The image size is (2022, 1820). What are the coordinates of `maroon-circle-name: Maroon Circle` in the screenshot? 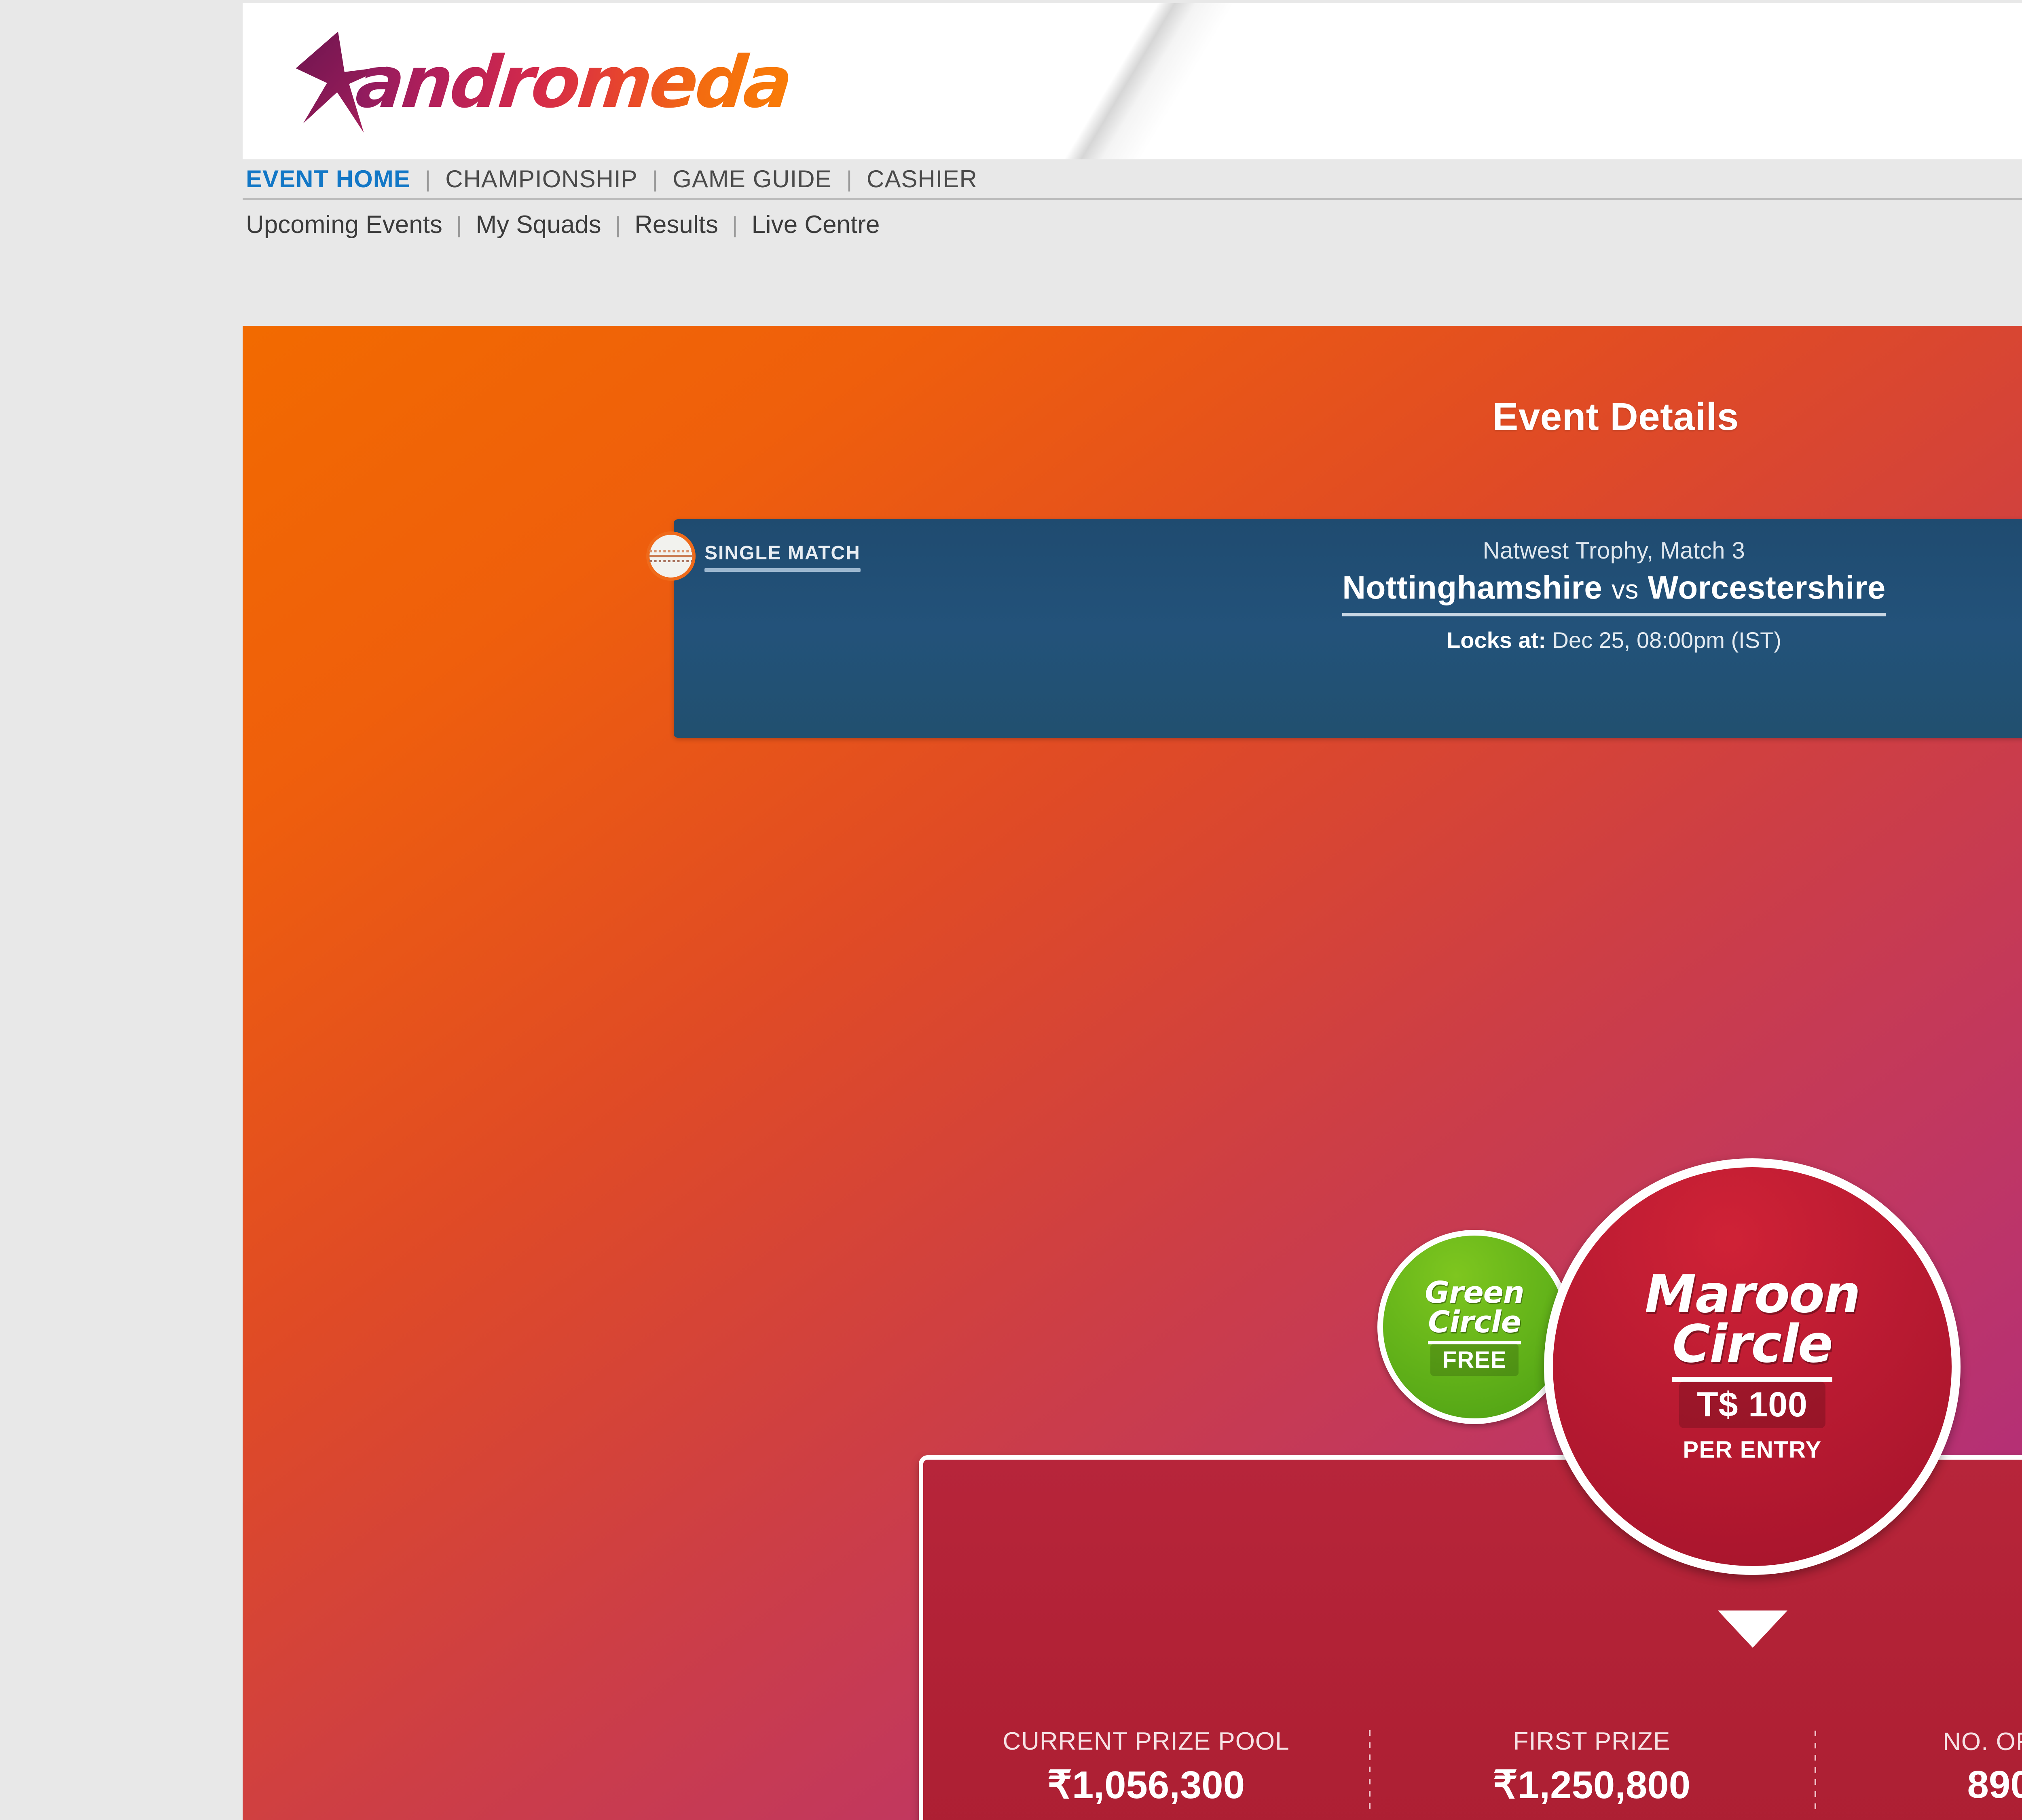 It's located at (1753, 1325).